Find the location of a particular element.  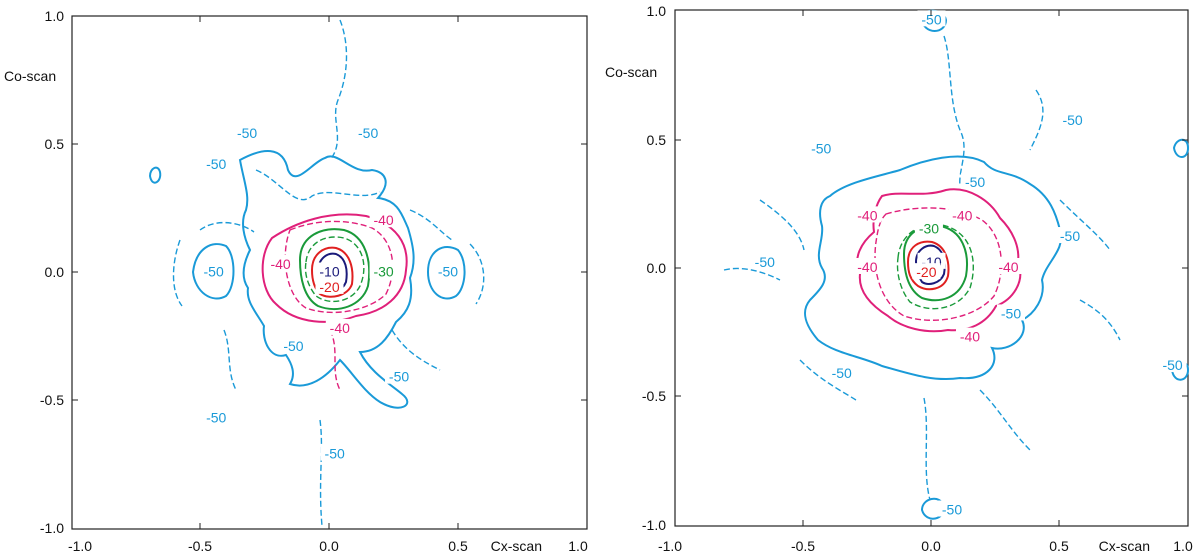

contour-line-30-dashed is located at coordinates (334, 269).